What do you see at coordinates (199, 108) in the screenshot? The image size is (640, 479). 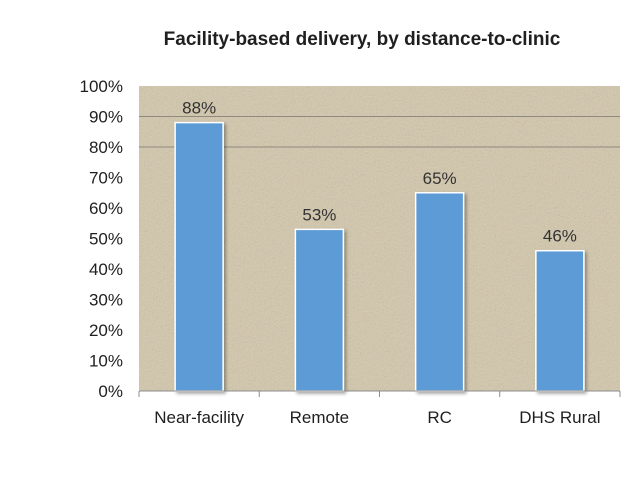 I see `data-label: 88%` at bounding box center [199, 108].